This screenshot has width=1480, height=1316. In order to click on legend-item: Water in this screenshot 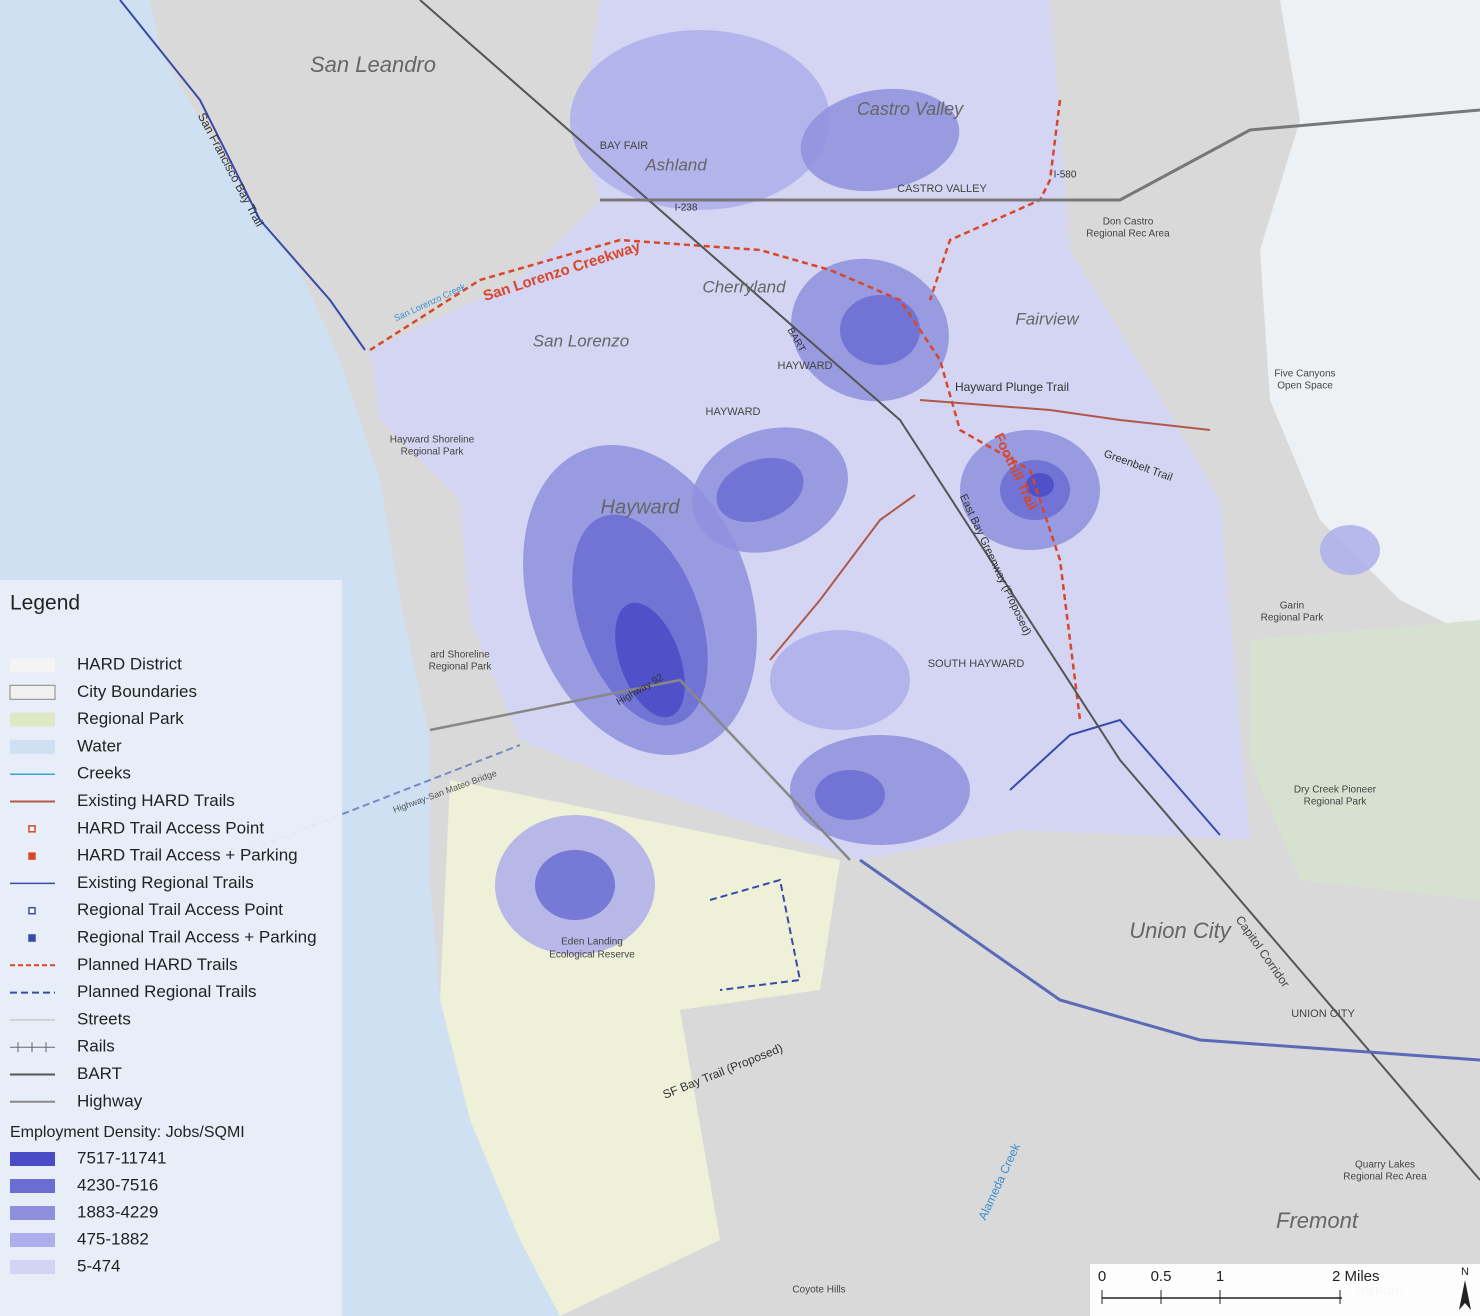, I will do `click(99, 745)`.